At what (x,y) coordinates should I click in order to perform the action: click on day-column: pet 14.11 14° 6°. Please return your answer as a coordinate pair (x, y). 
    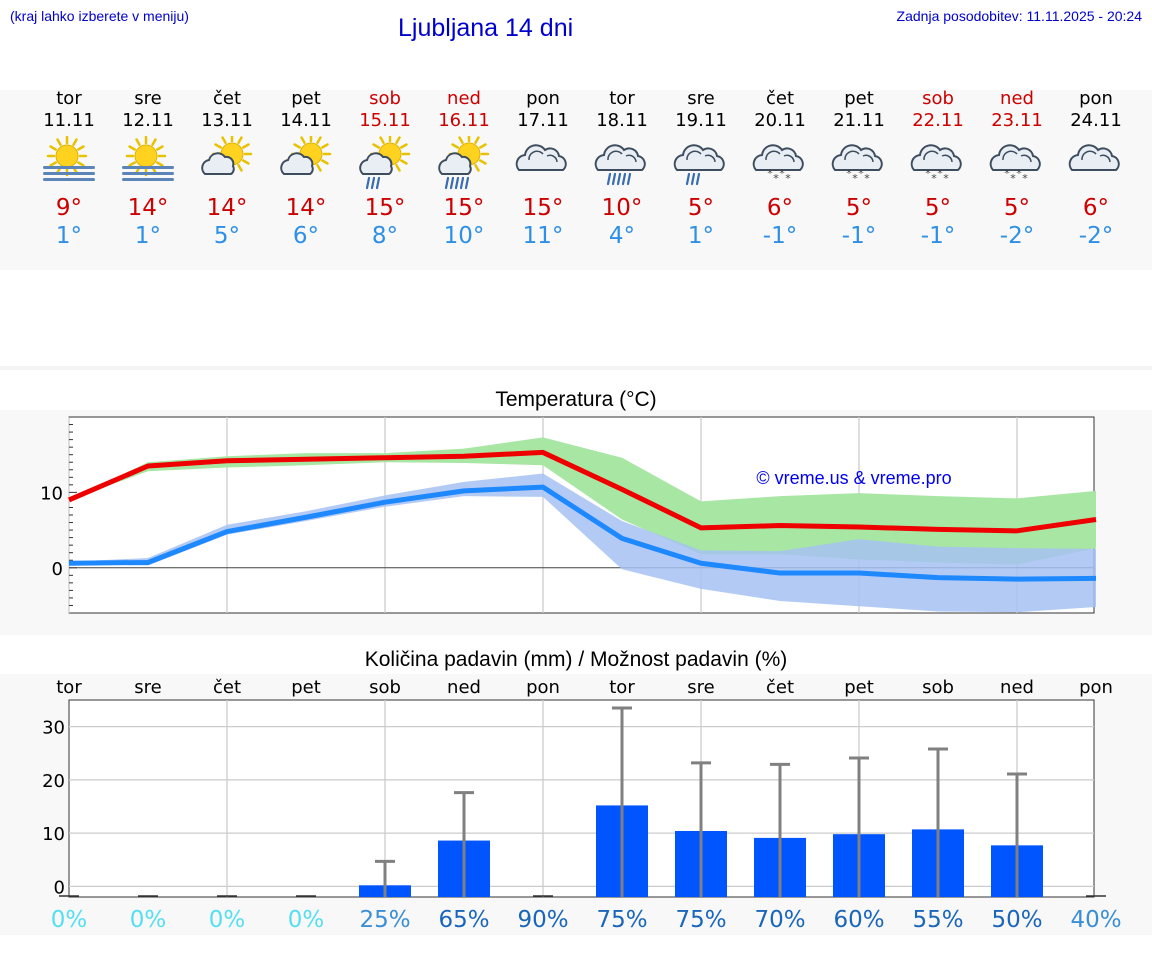
    Looking at the image, I should click on (306, 169).